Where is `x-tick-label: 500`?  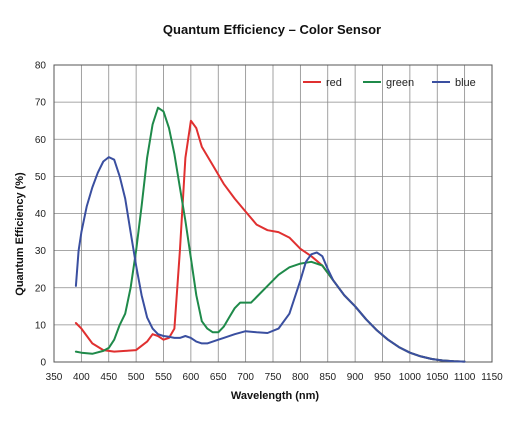 x-tick-label: 500 is located at coordinates (136, 377).